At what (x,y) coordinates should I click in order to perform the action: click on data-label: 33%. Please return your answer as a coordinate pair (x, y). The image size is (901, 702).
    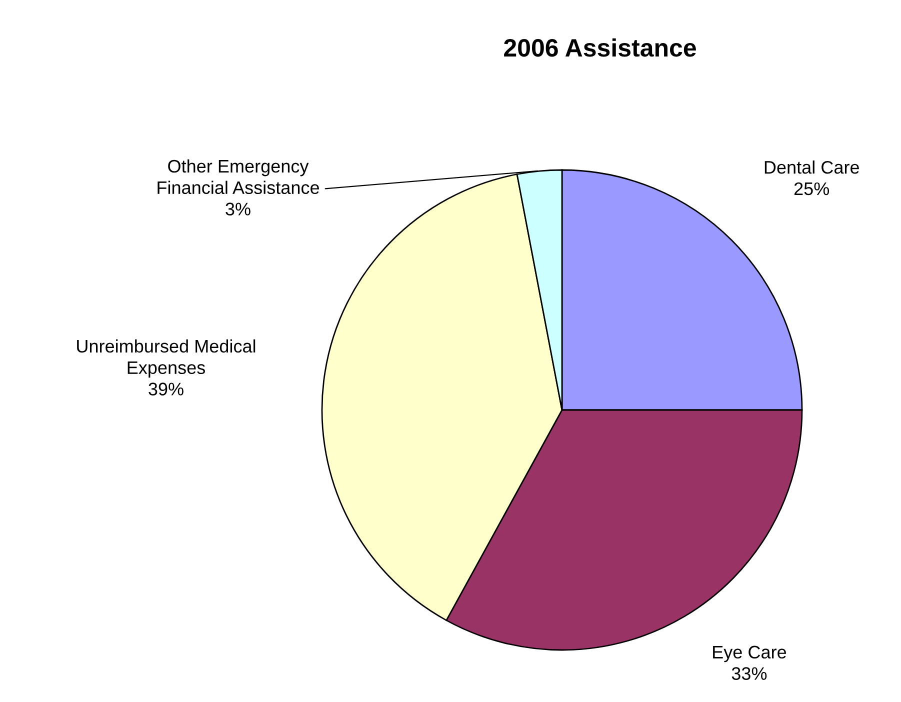
    Looking at the image, I should click on (749, 673).